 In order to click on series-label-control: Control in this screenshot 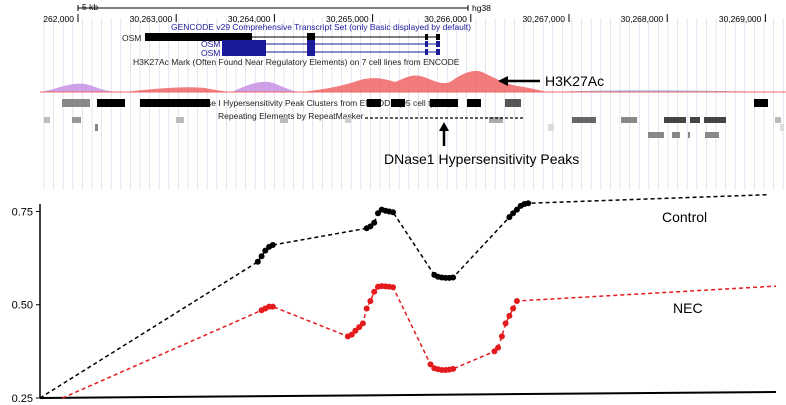, I will do `click(684, 217)`.